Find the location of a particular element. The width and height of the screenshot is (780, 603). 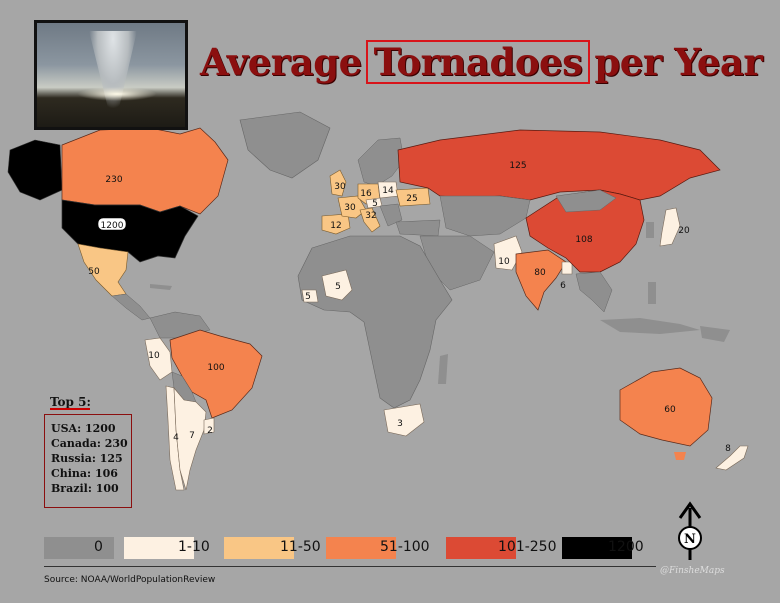

horizon-glow is located at coordinates (117, 94).